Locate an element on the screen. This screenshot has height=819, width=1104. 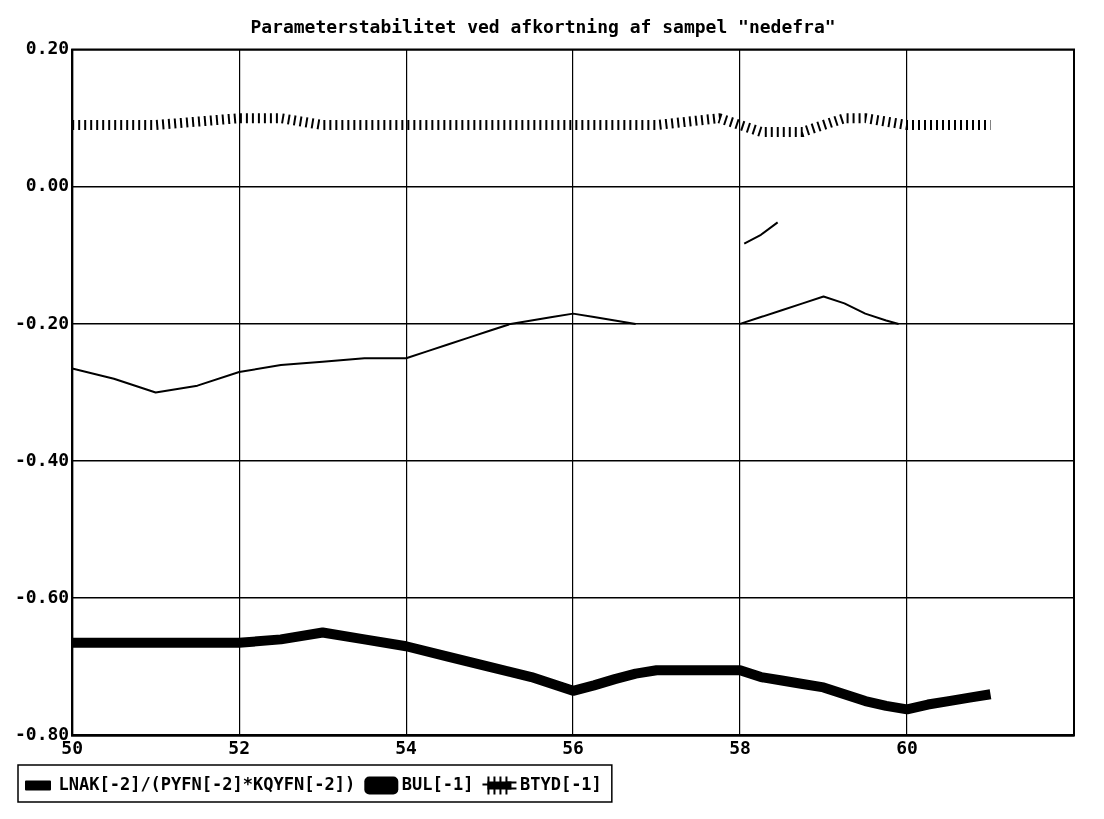
y-tick-label: 0.20 is located at coordinates (47, 48).